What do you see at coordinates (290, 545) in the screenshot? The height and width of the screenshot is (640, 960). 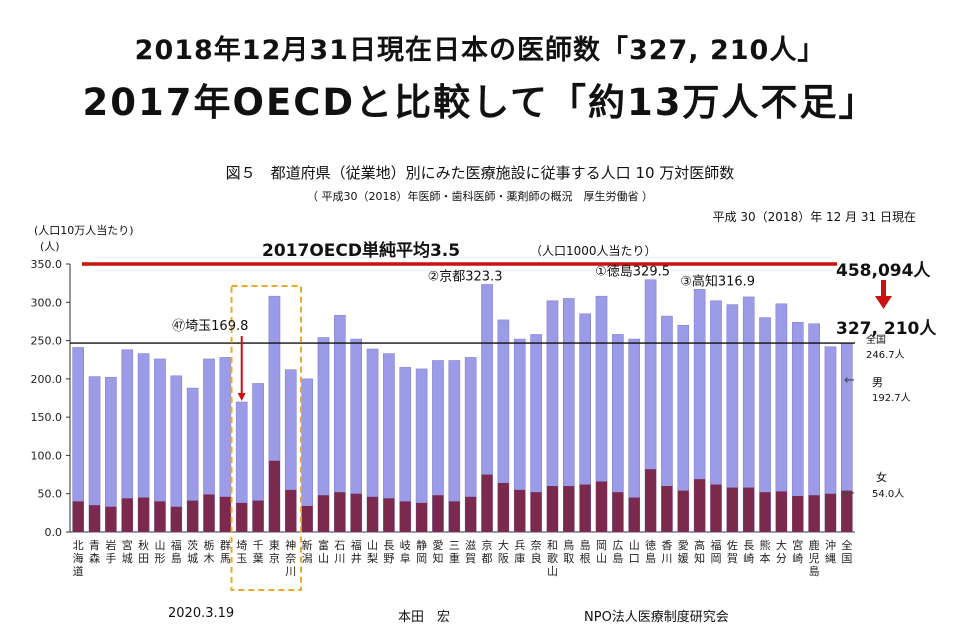 I see `x-tick-label: 神` at bounding box center [290, 545].